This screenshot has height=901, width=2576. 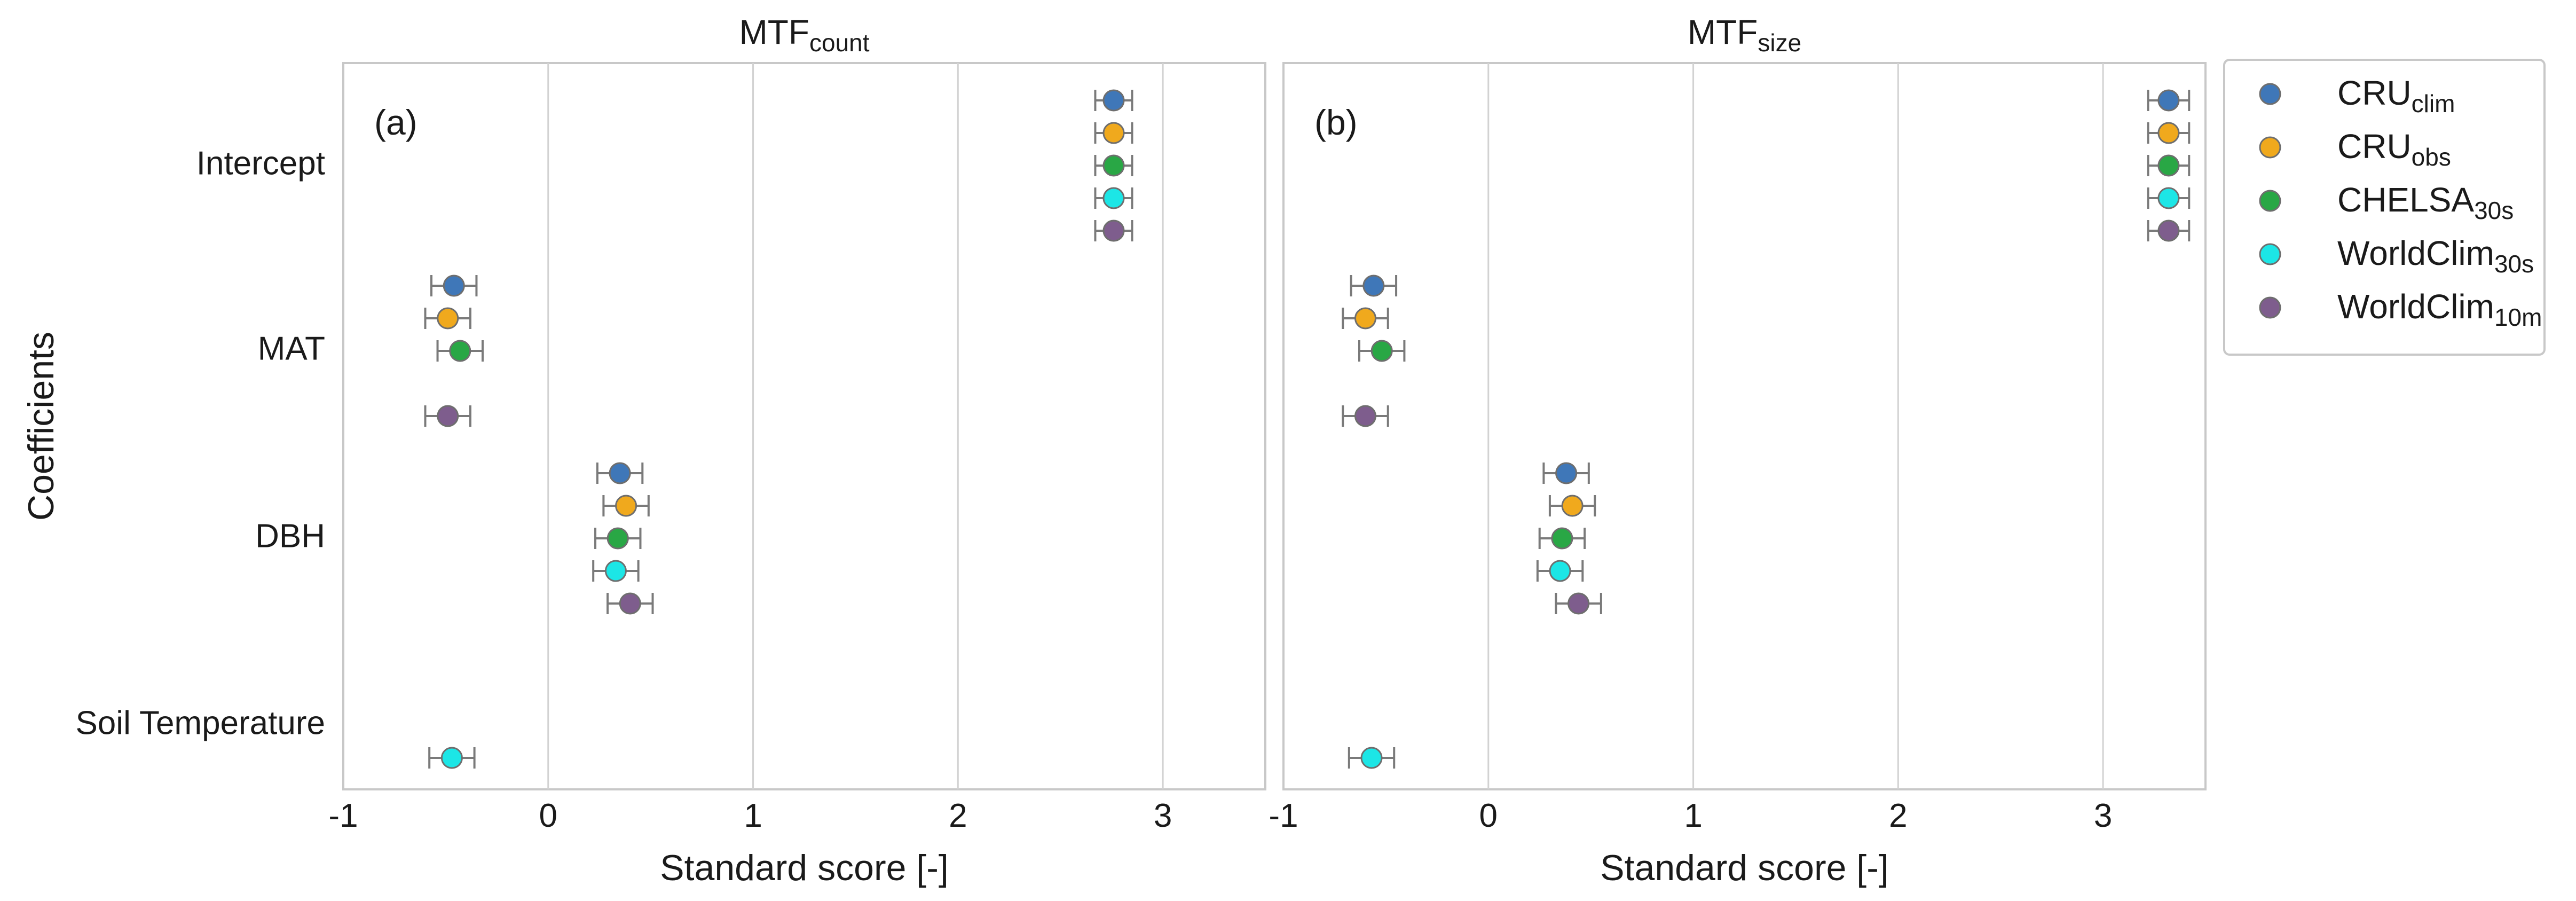 What do you see at coordinates (774, 32) in the screenshot?
I see `panel-a-title-base: MTF` at bounding box center [774, 32].